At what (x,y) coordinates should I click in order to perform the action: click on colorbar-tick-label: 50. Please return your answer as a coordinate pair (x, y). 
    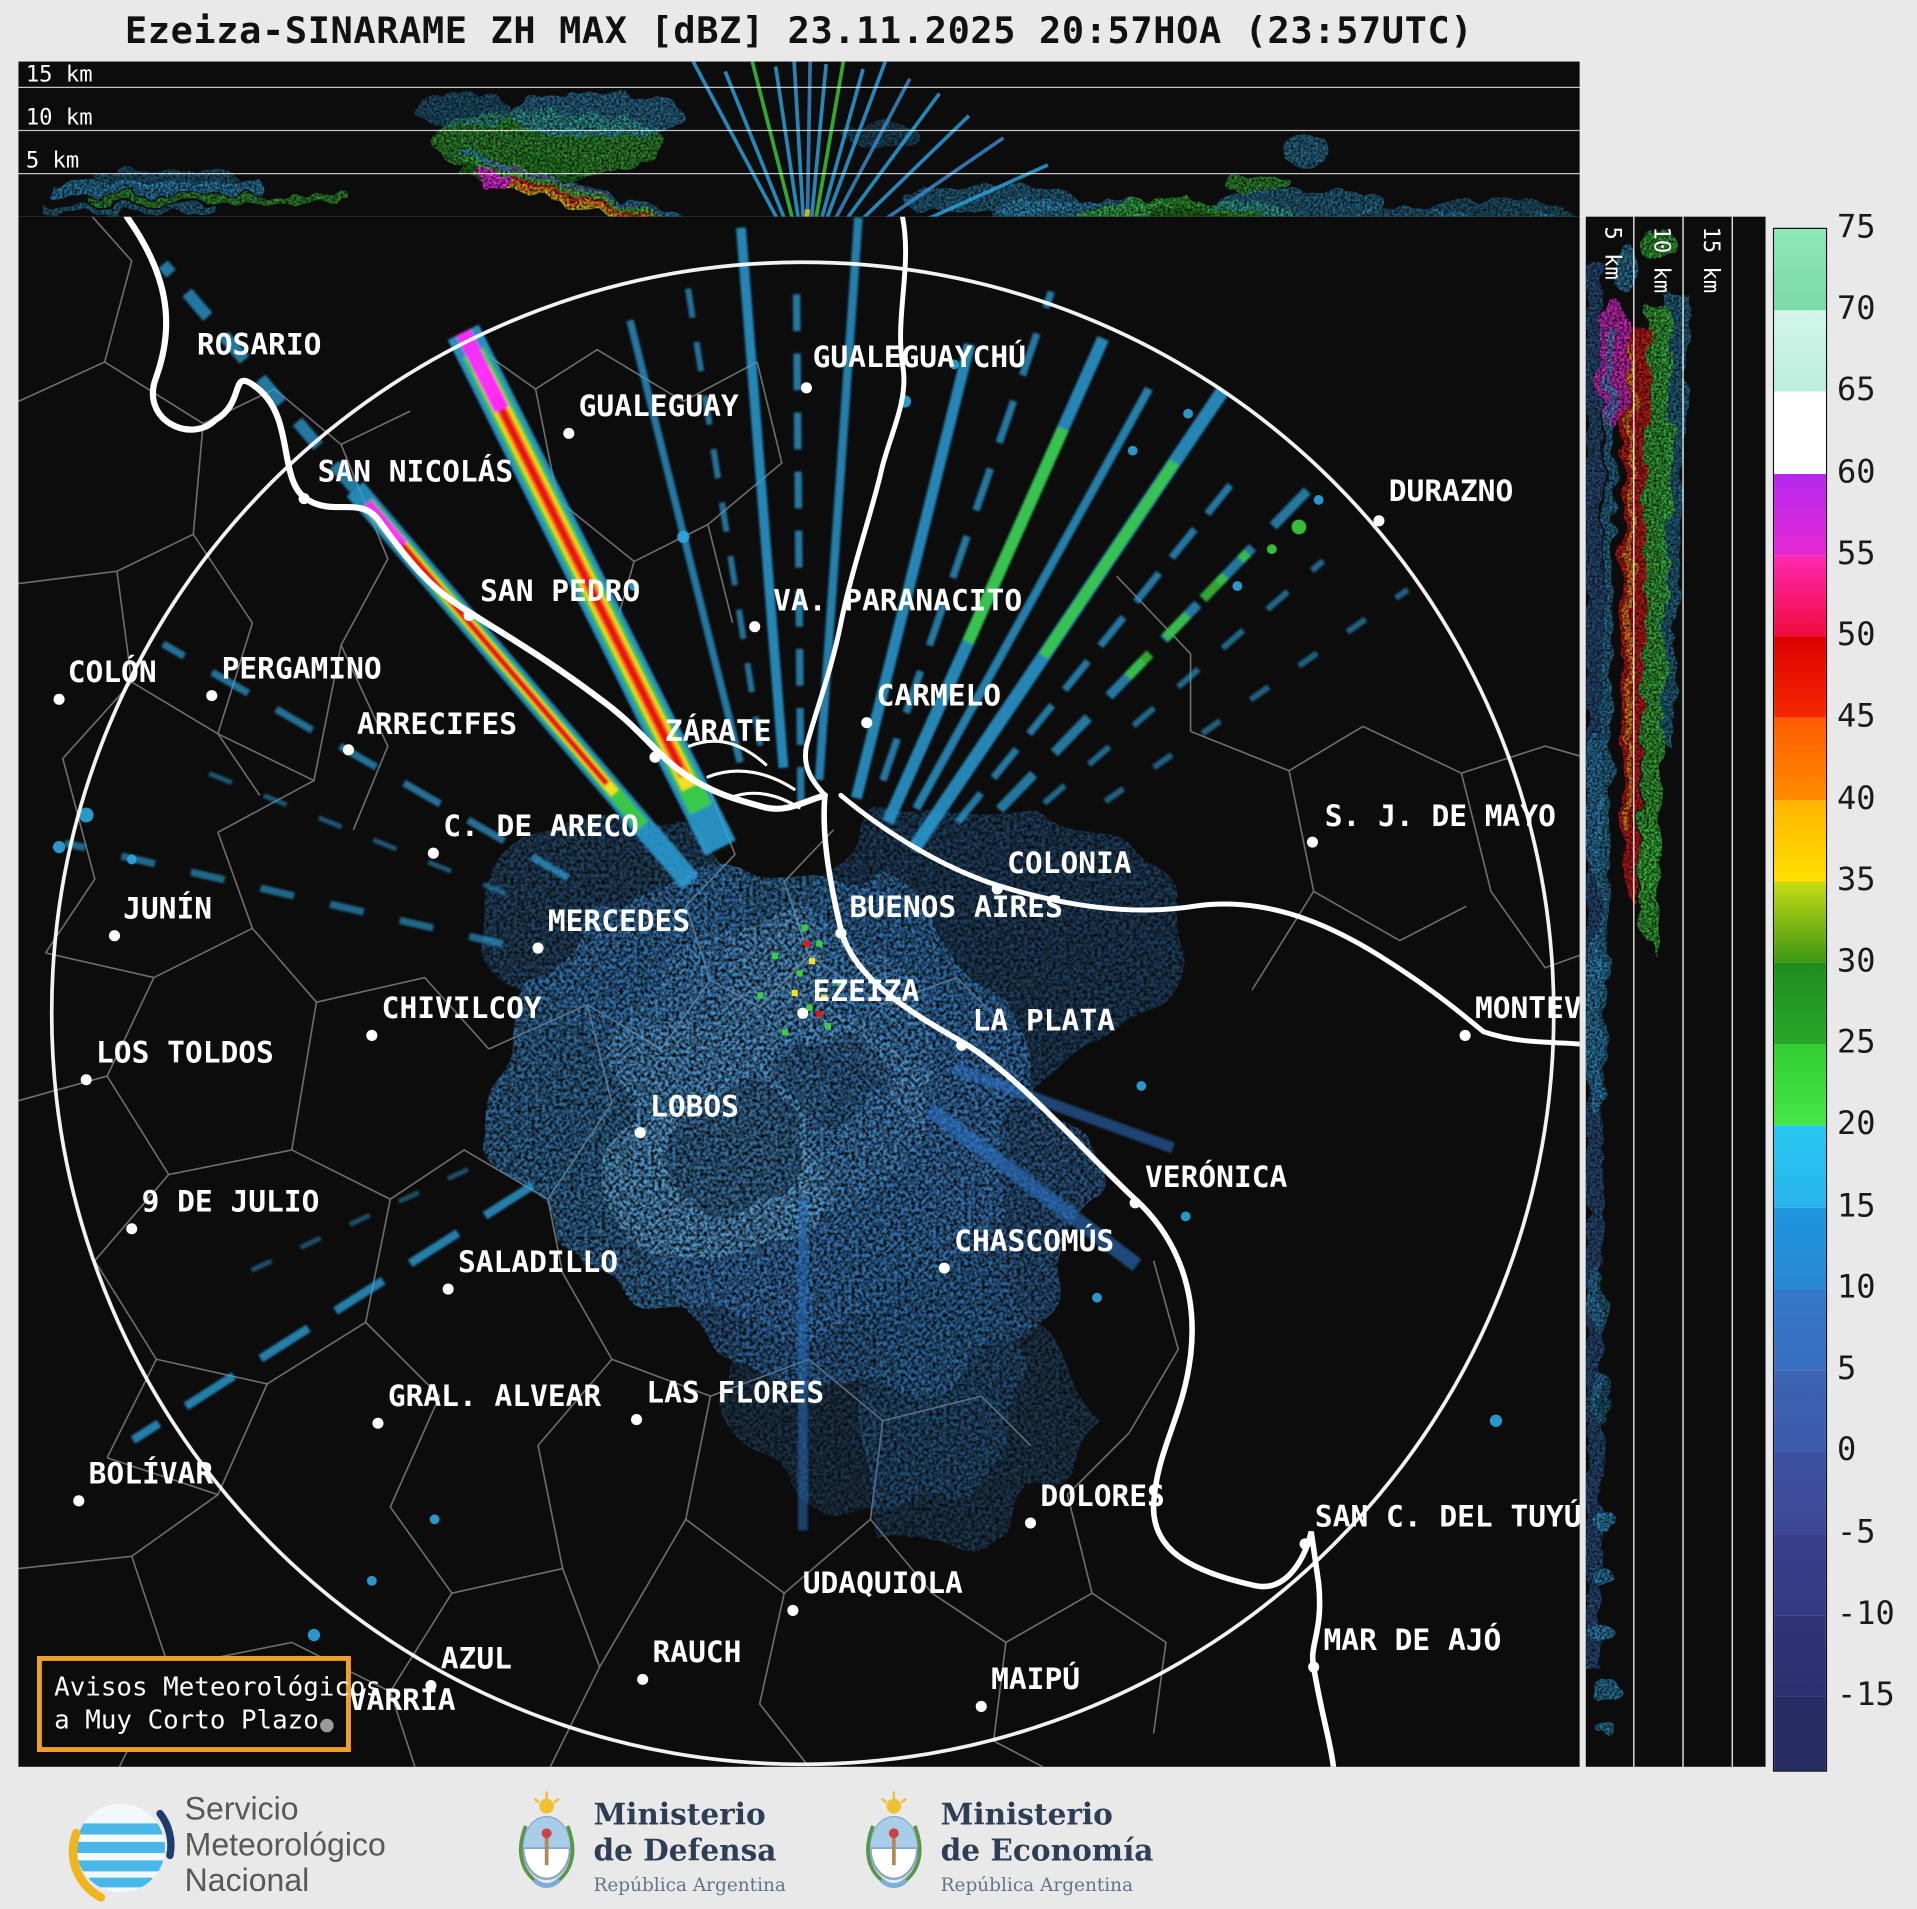
    Looking at the image, I should click on (1856, 635).